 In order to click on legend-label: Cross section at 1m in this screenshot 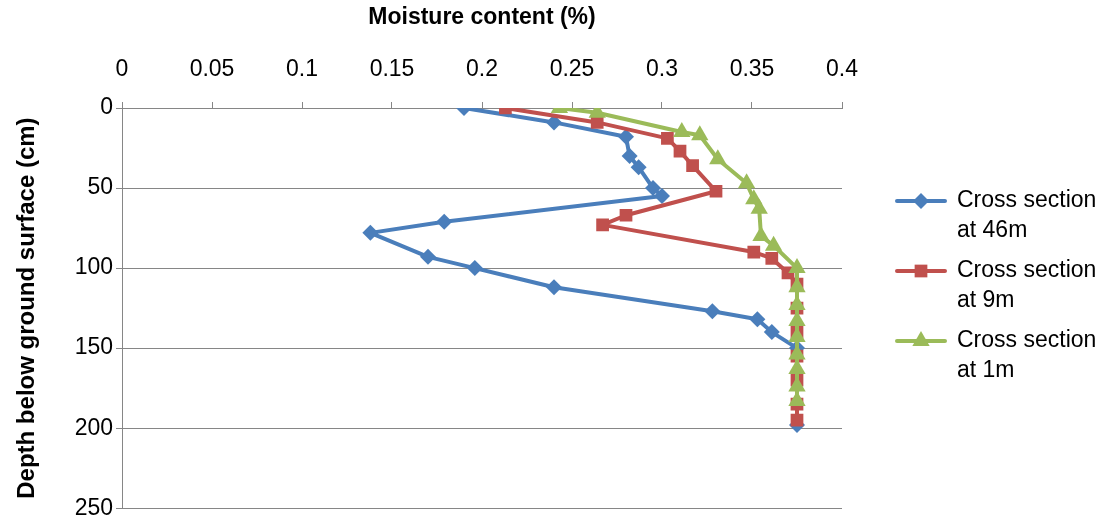, I will do `click(1027, 354)`.